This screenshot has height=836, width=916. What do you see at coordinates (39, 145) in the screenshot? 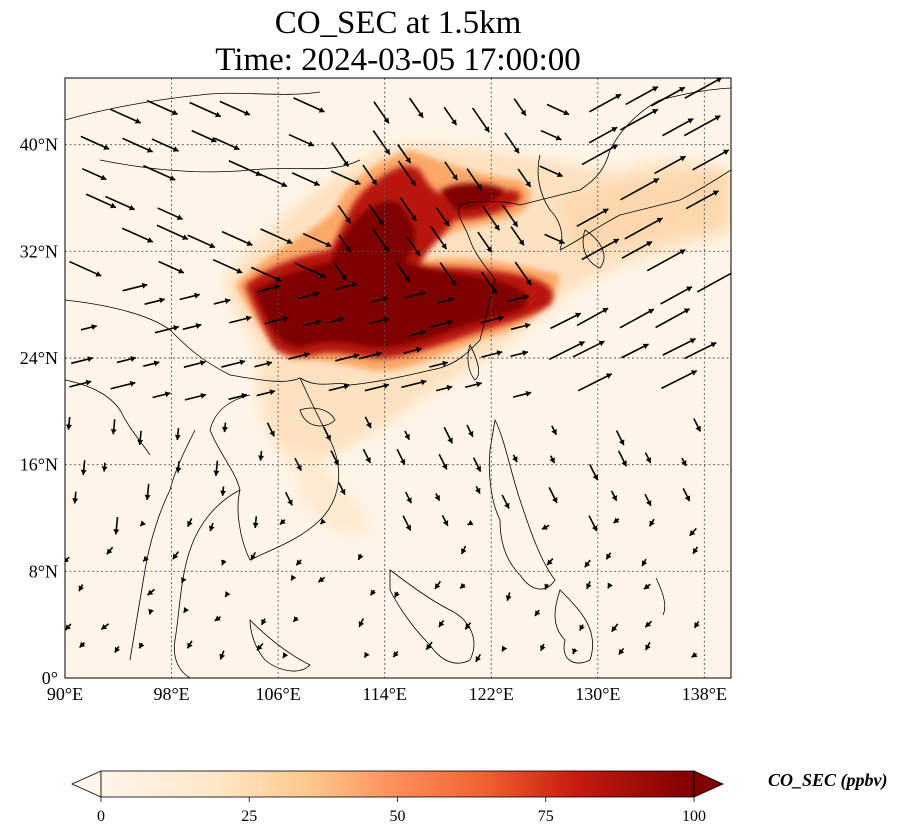
I see `lat-tick-label: 40°N` at bounding box center [39, 145].